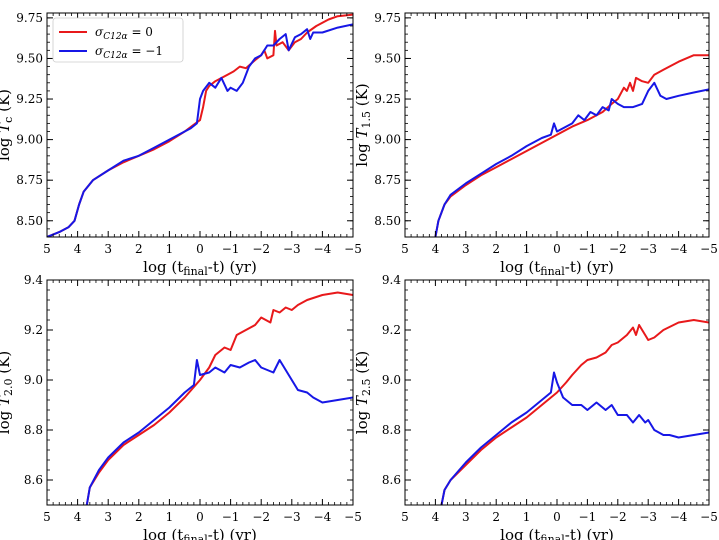 The width and height of the screenshot is (719, 540). I want to click on legend-label-sigma0: σC12α = 0, so click(124, 33).